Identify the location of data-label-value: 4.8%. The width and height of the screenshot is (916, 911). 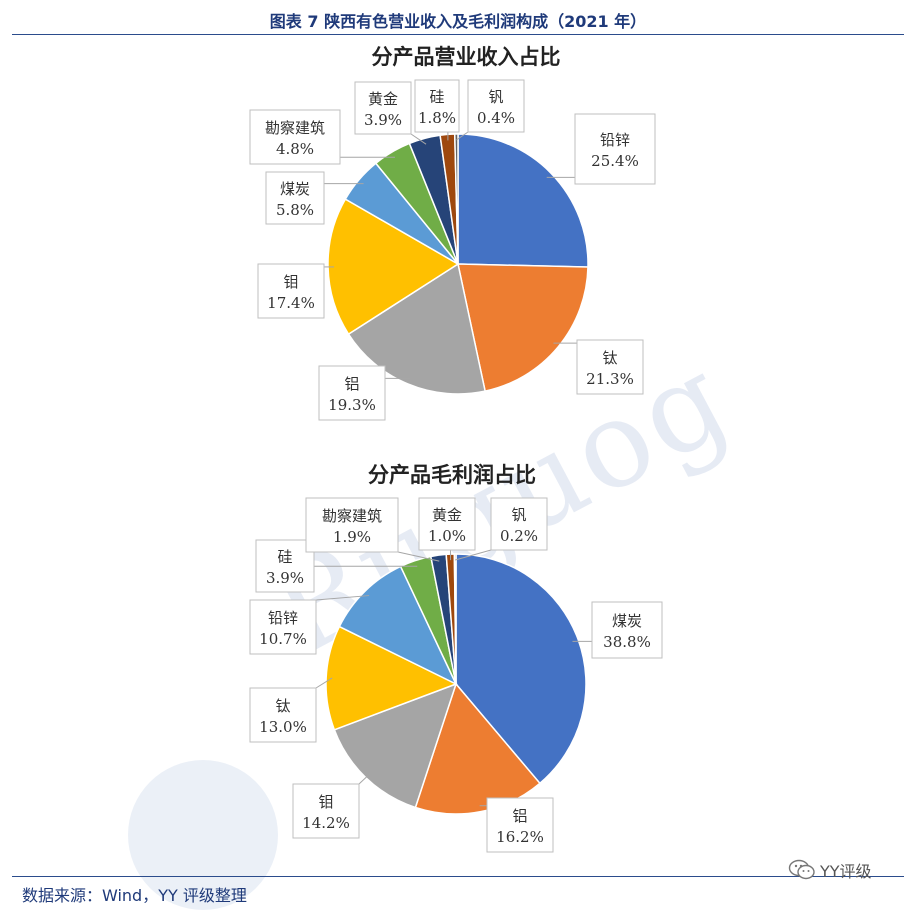
(295, 149).